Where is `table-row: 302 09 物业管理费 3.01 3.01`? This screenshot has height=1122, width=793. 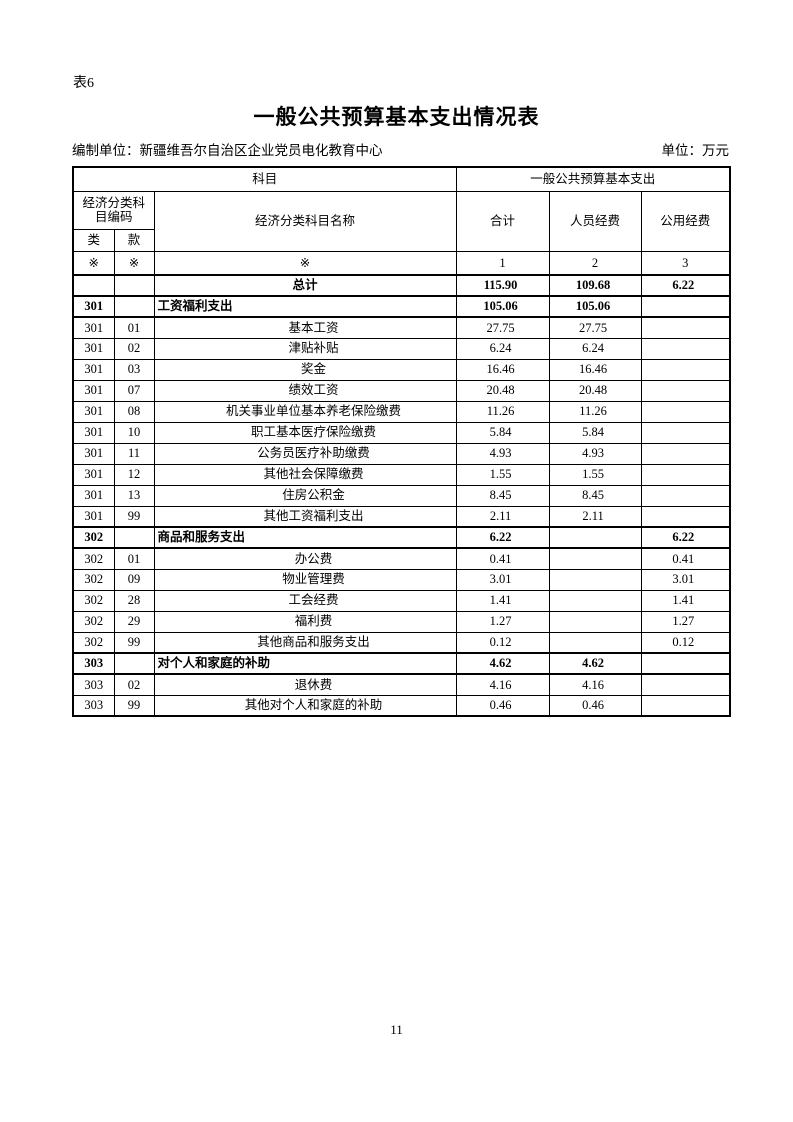 table-row: 302 09 物业管理费 3.01 3.01 is located at coordinates (401, 579).